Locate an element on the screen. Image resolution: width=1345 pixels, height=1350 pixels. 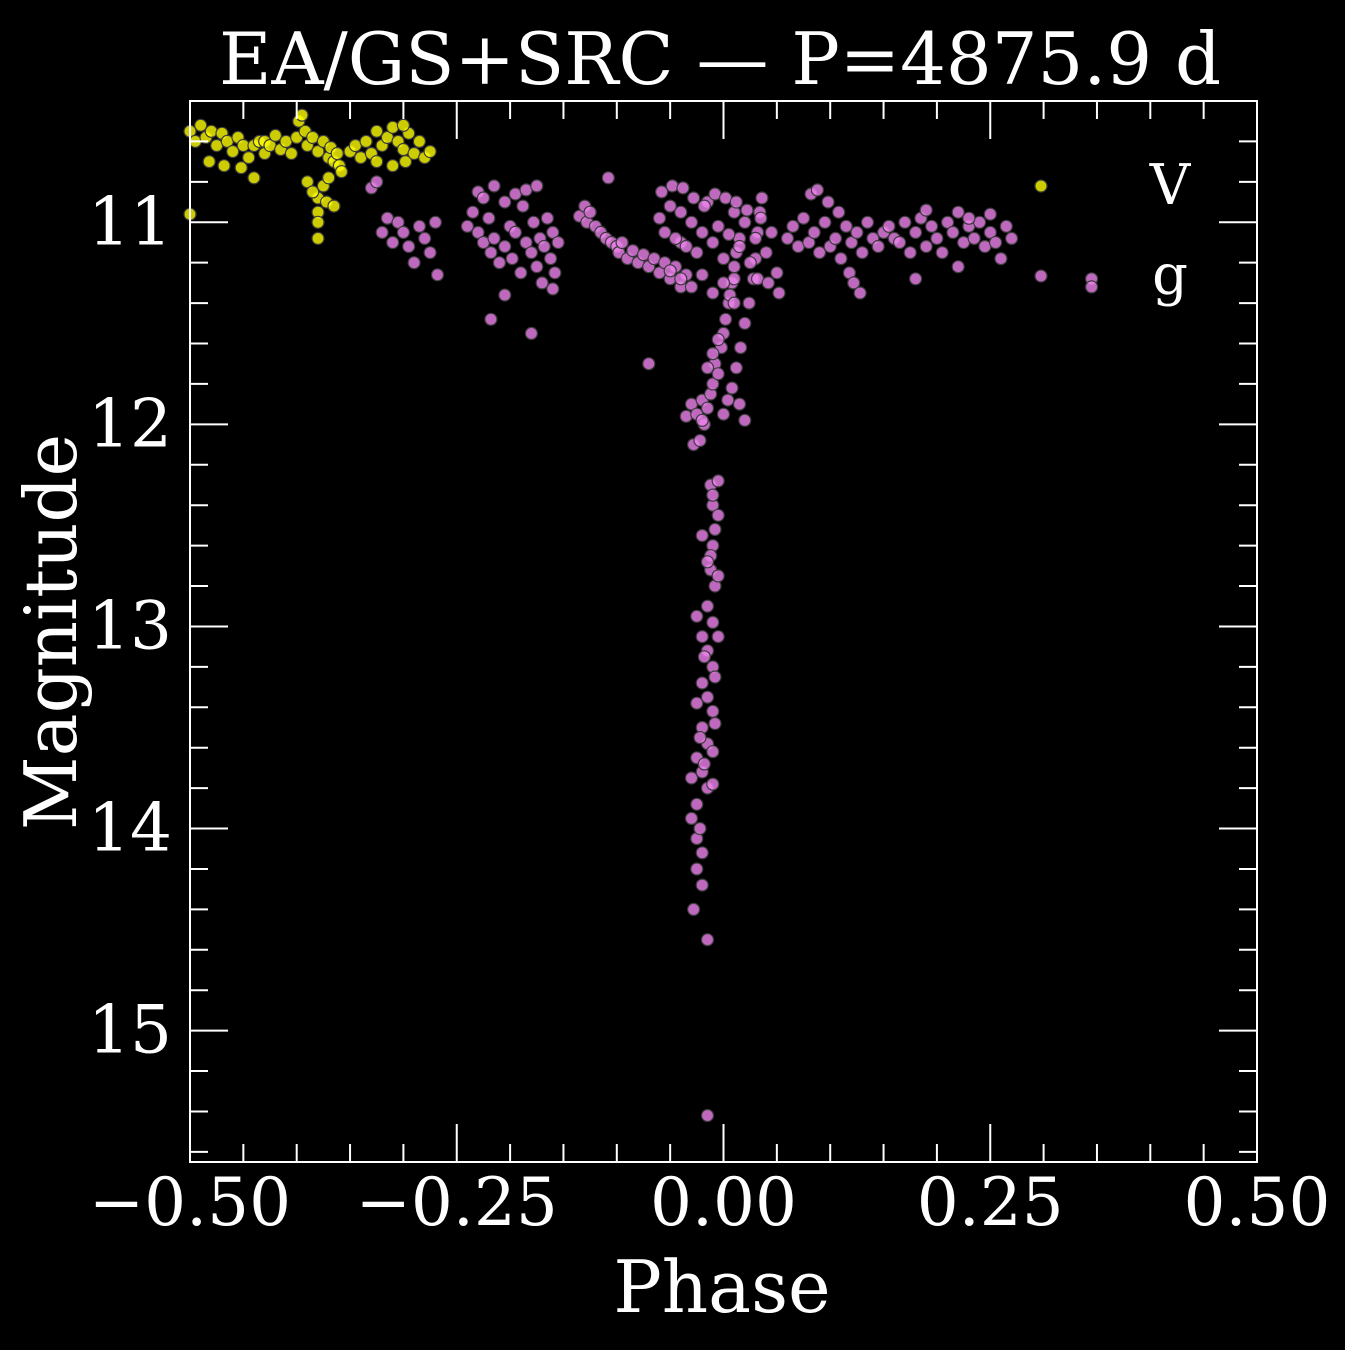
x-tick-label: 0.00 is located at coordinates (723, 1202).